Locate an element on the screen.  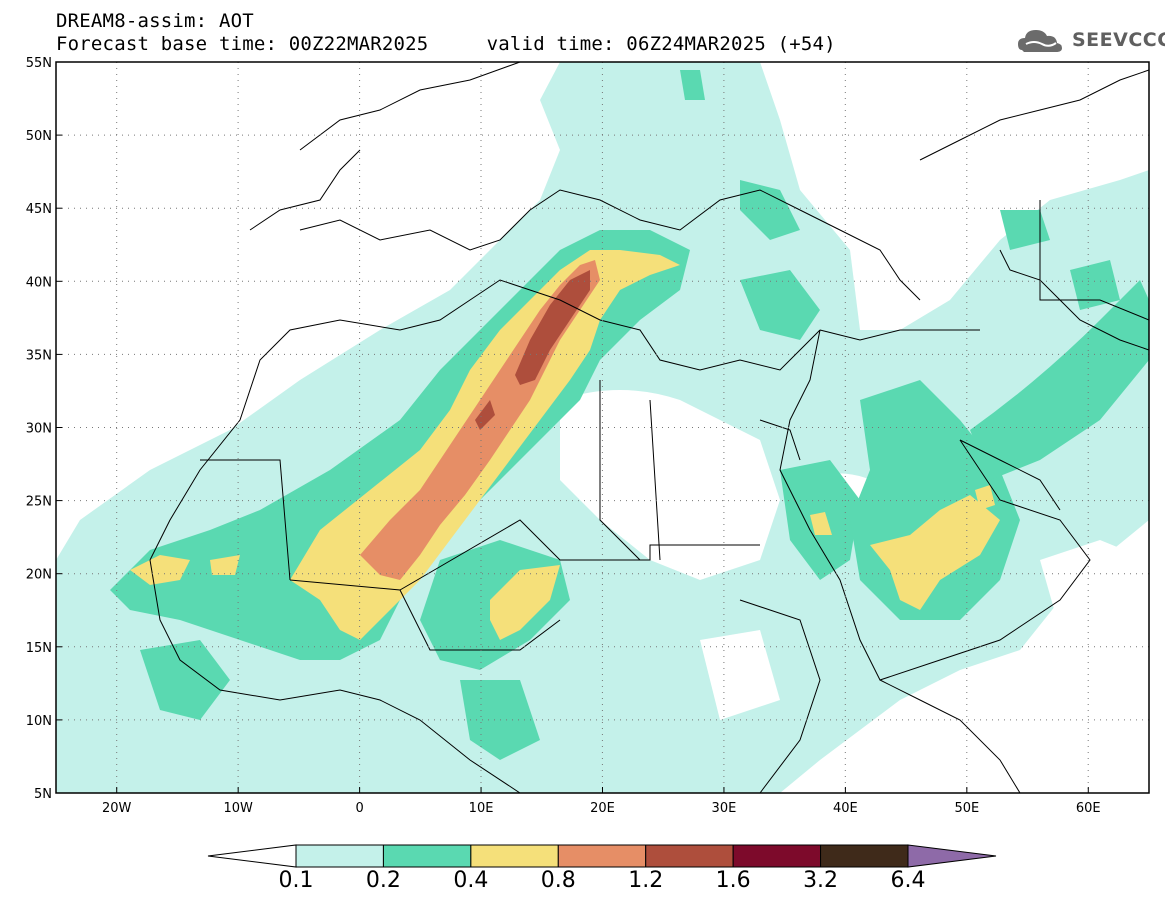
colorbar-label: 6.4 is located at coordinates (908, 880).